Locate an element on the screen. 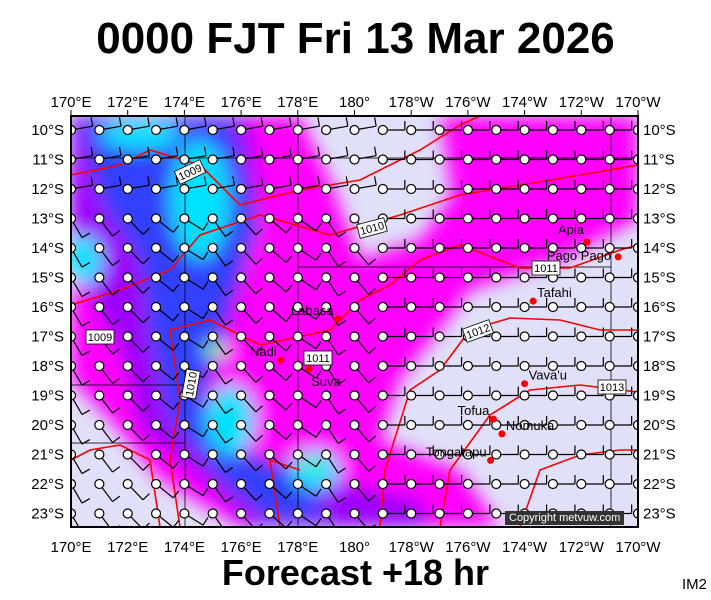 Image resolution: width=711 pixels, height=600 pixels. map-title: 0000 FJT Fri 13 Mar 2026 is located at coordinates (355, 38).